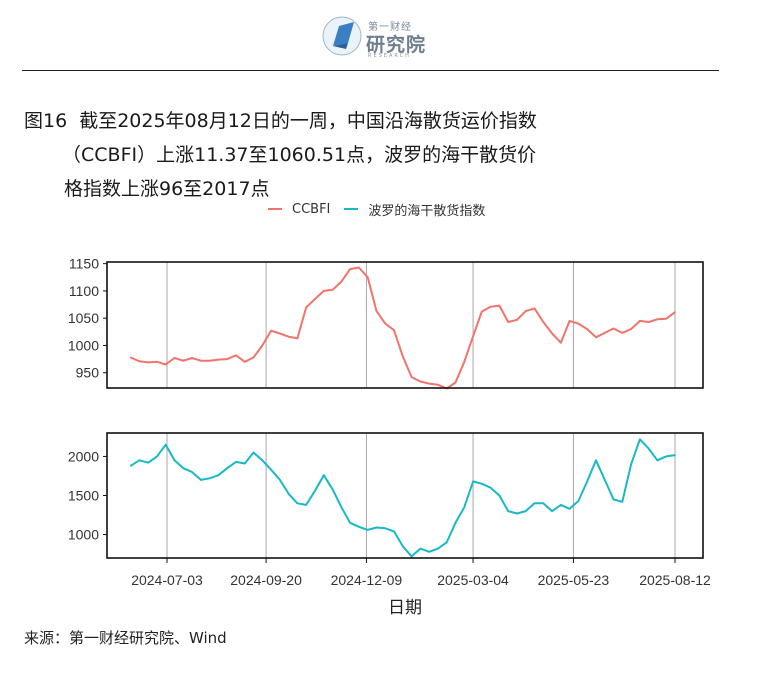 This screenshot has width=768, height=676. What do you see at coordinates (370, 70) in the screenshot?
I see `header-divider` at bounding box center [370, 70].